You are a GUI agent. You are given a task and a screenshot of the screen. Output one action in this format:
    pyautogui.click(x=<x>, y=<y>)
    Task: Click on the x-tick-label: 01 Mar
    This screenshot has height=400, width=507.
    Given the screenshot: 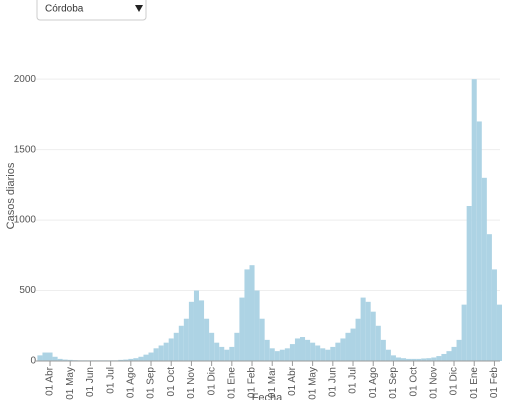 What is the action you would take?
    pyautogui.click(x=272, y=382)
    